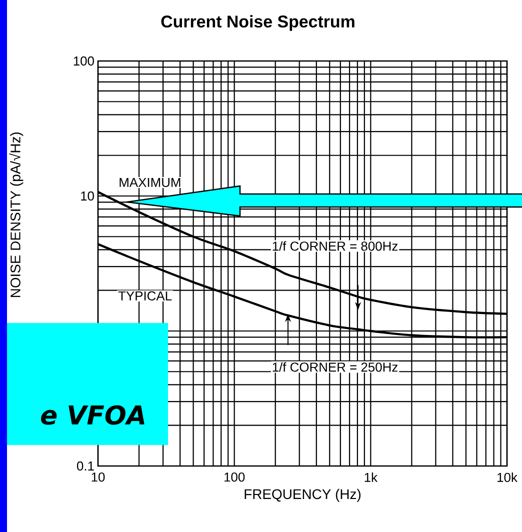 Image resolution: width=522 pixels, height=532 pixels. Describe the element at coordinates (85, 466) in the screenshot. I see `y-tick-label: 0.1` at that location.